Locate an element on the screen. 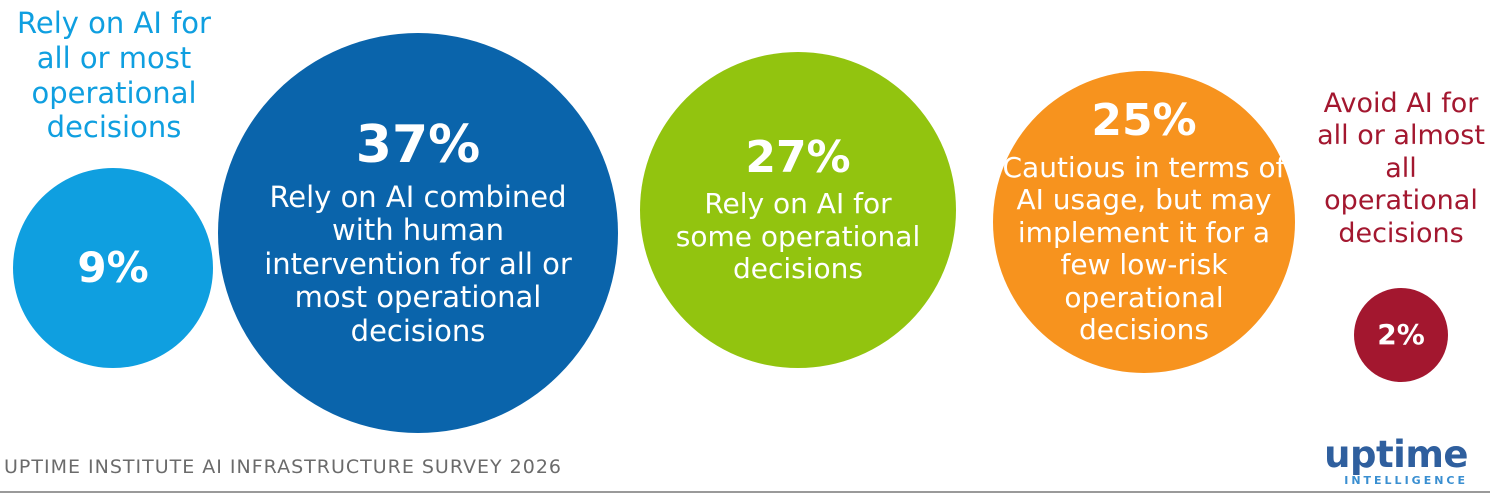 The width and height of the screenshot is (1490, 503). bubble-value-label: 2% is located at coordinates (1401, 334).